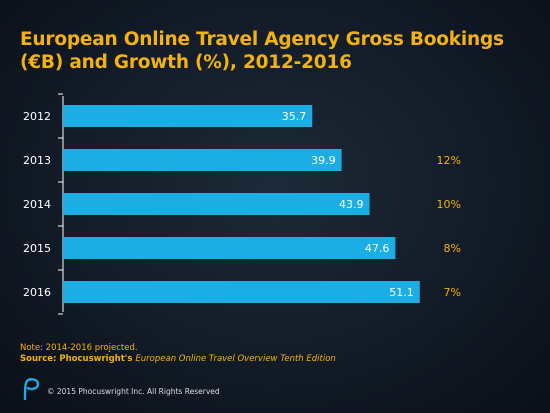  I want to click on bar-value-label: 51.1, so click(401, 292).